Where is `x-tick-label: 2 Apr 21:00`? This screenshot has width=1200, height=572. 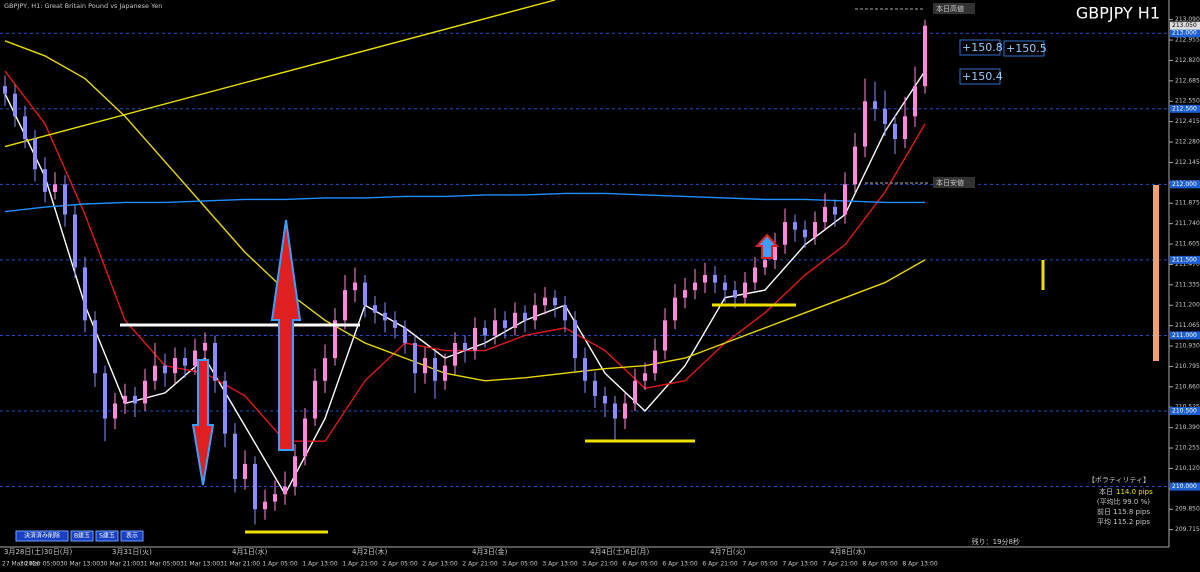
x-tick-label: 2 Apr 21:00 is located at coordinates (479, 564).